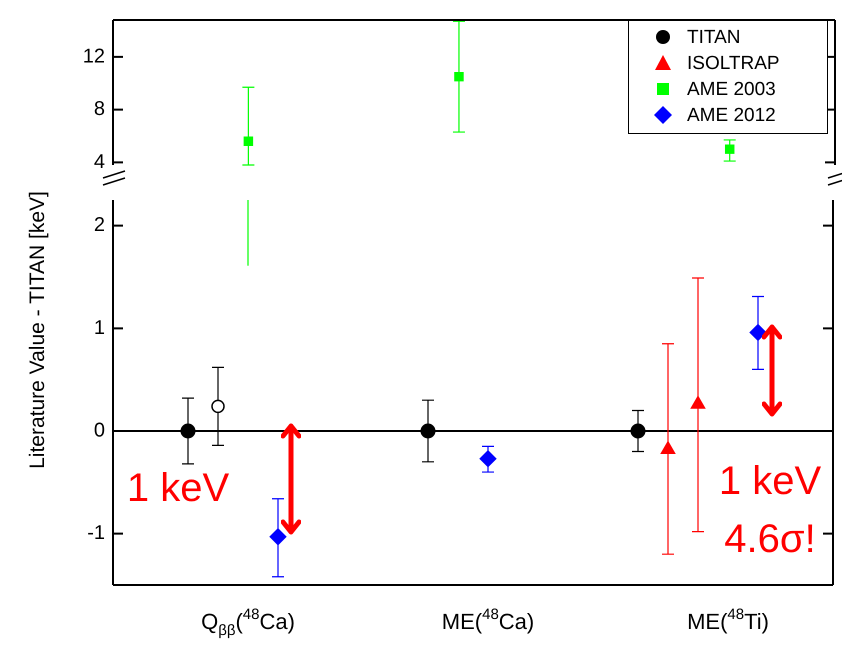 The height and width of the screenshot is (650, 842). Describe the element at coordinates (99, 161) in the screenshot. I see `y-tick-label: 4` at that location.